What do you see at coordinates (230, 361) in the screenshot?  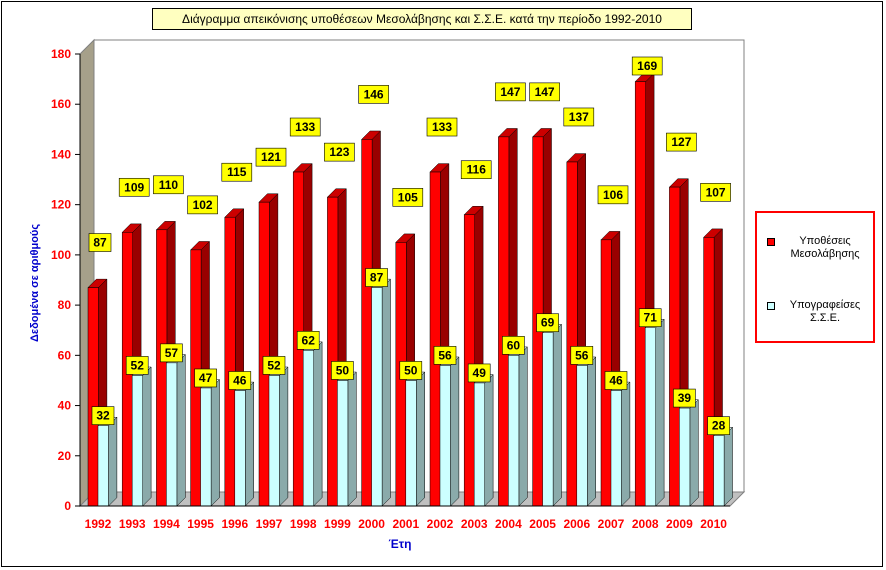 I see `bar-mediation-1996-front` at bounding box center [230, 361].